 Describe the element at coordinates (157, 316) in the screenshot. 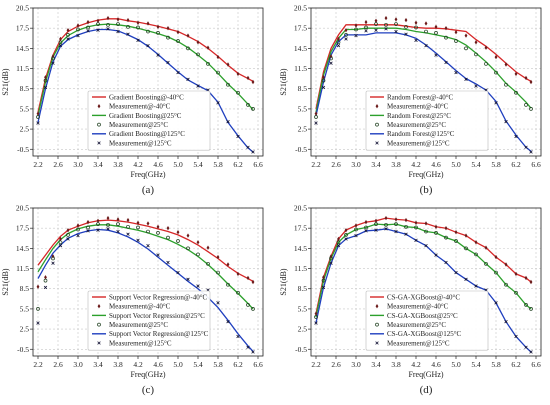

I see `legend-label: Support Vector Regression@25°C` at that location.